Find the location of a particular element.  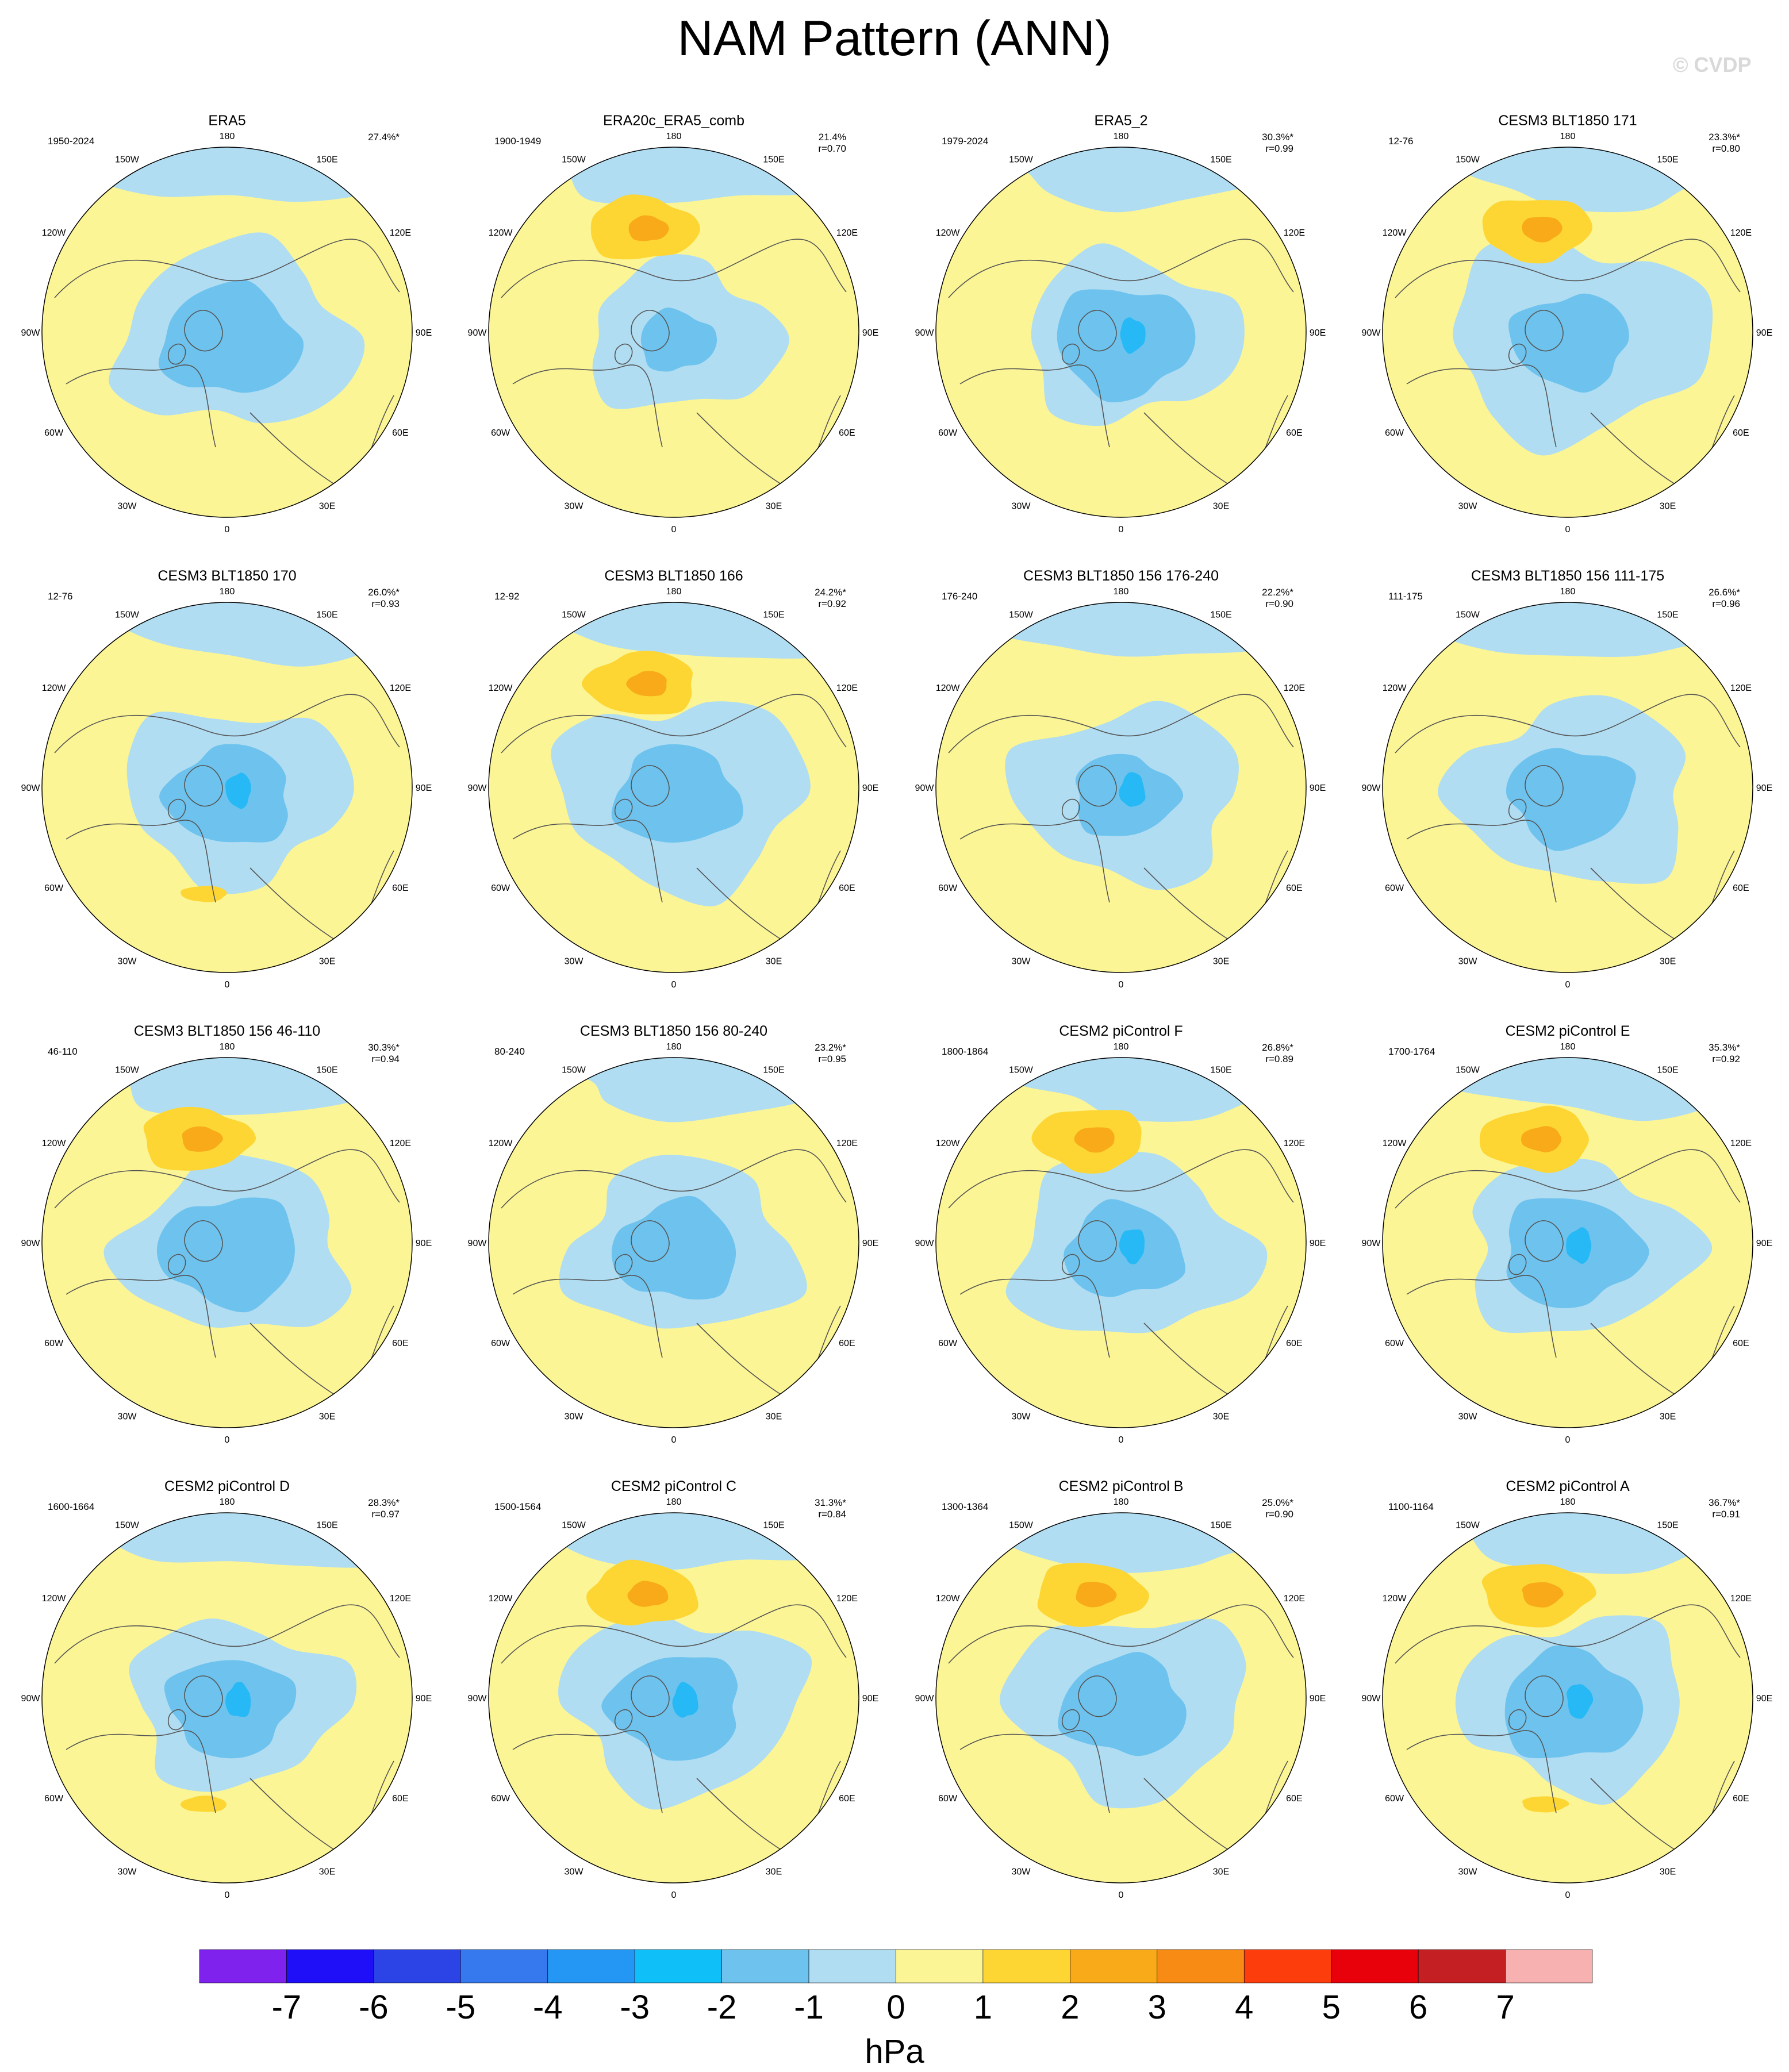

panel-title: CESM3 BLT1850 171 is located at coordinates (1568, 121).